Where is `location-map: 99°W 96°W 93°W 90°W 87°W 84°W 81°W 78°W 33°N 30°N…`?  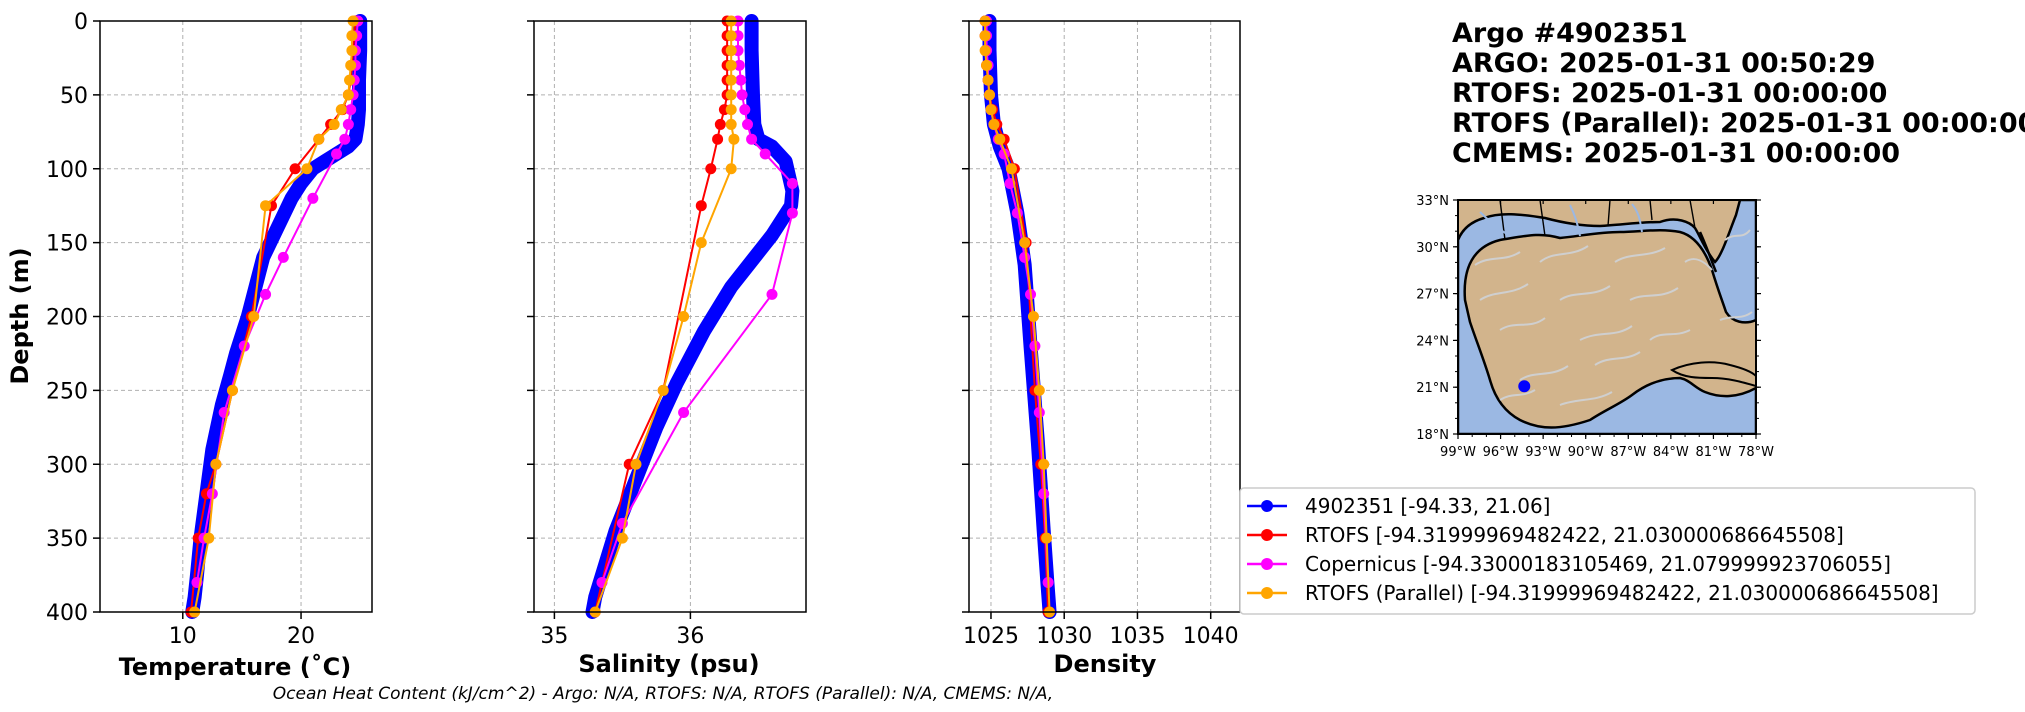 location-map: 99°W 96°W 93°W 90°W 87°W 84°W 81°W 78°W 33°N 30°N… is located at coordinates (1595, 327).